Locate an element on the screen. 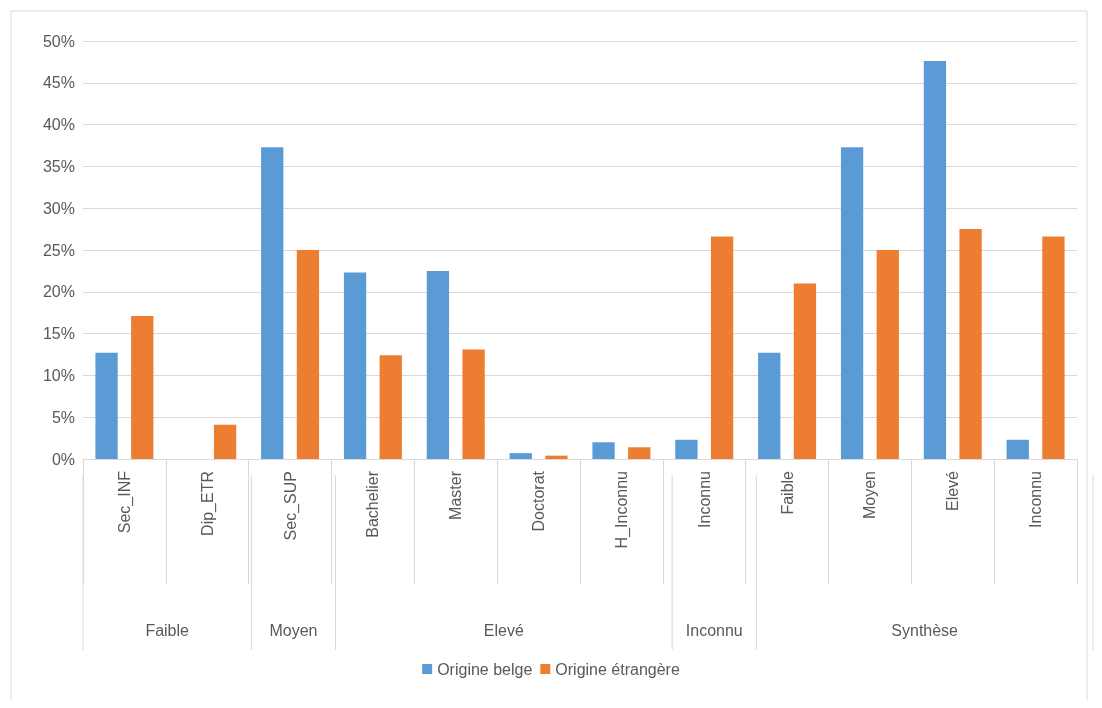 The width and height of the screenshot is (1102, 708). x-tick-label: Doctorat is located at coordinates (539, 501).